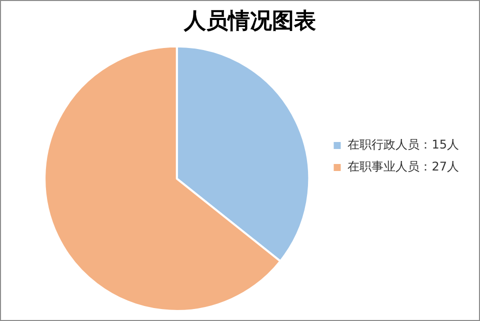  I want to click on chart-title: 人员情况图表, so click(249, 21).